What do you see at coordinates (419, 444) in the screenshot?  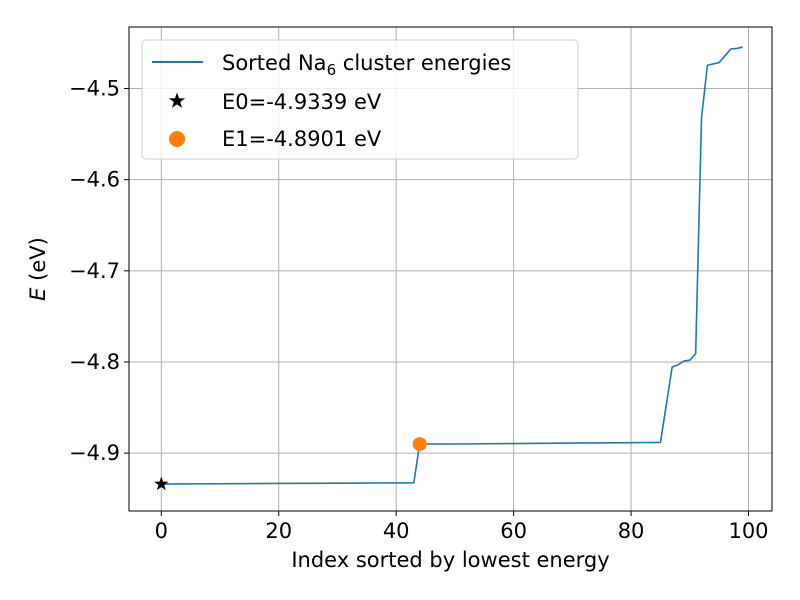 I see `e1-point` at bounding box center [419, 444].